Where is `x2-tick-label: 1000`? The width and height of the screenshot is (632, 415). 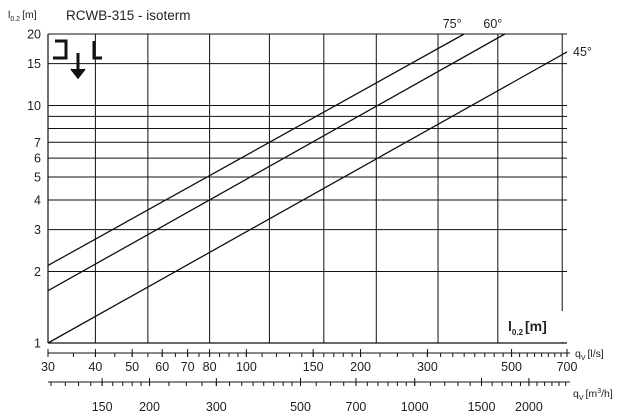
x2-tick-label: 1000 is located at coordinates (415, 407).